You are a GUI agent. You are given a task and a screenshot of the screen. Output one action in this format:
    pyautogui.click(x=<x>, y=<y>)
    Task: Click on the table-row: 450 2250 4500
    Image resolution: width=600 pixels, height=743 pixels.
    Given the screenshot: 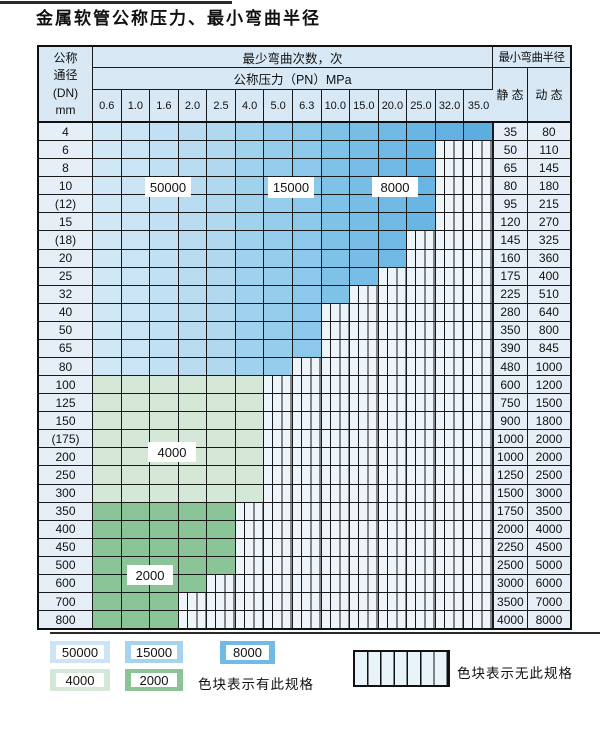 What is the action you would take?
    pyautogui.click(x=304, y=547)
    